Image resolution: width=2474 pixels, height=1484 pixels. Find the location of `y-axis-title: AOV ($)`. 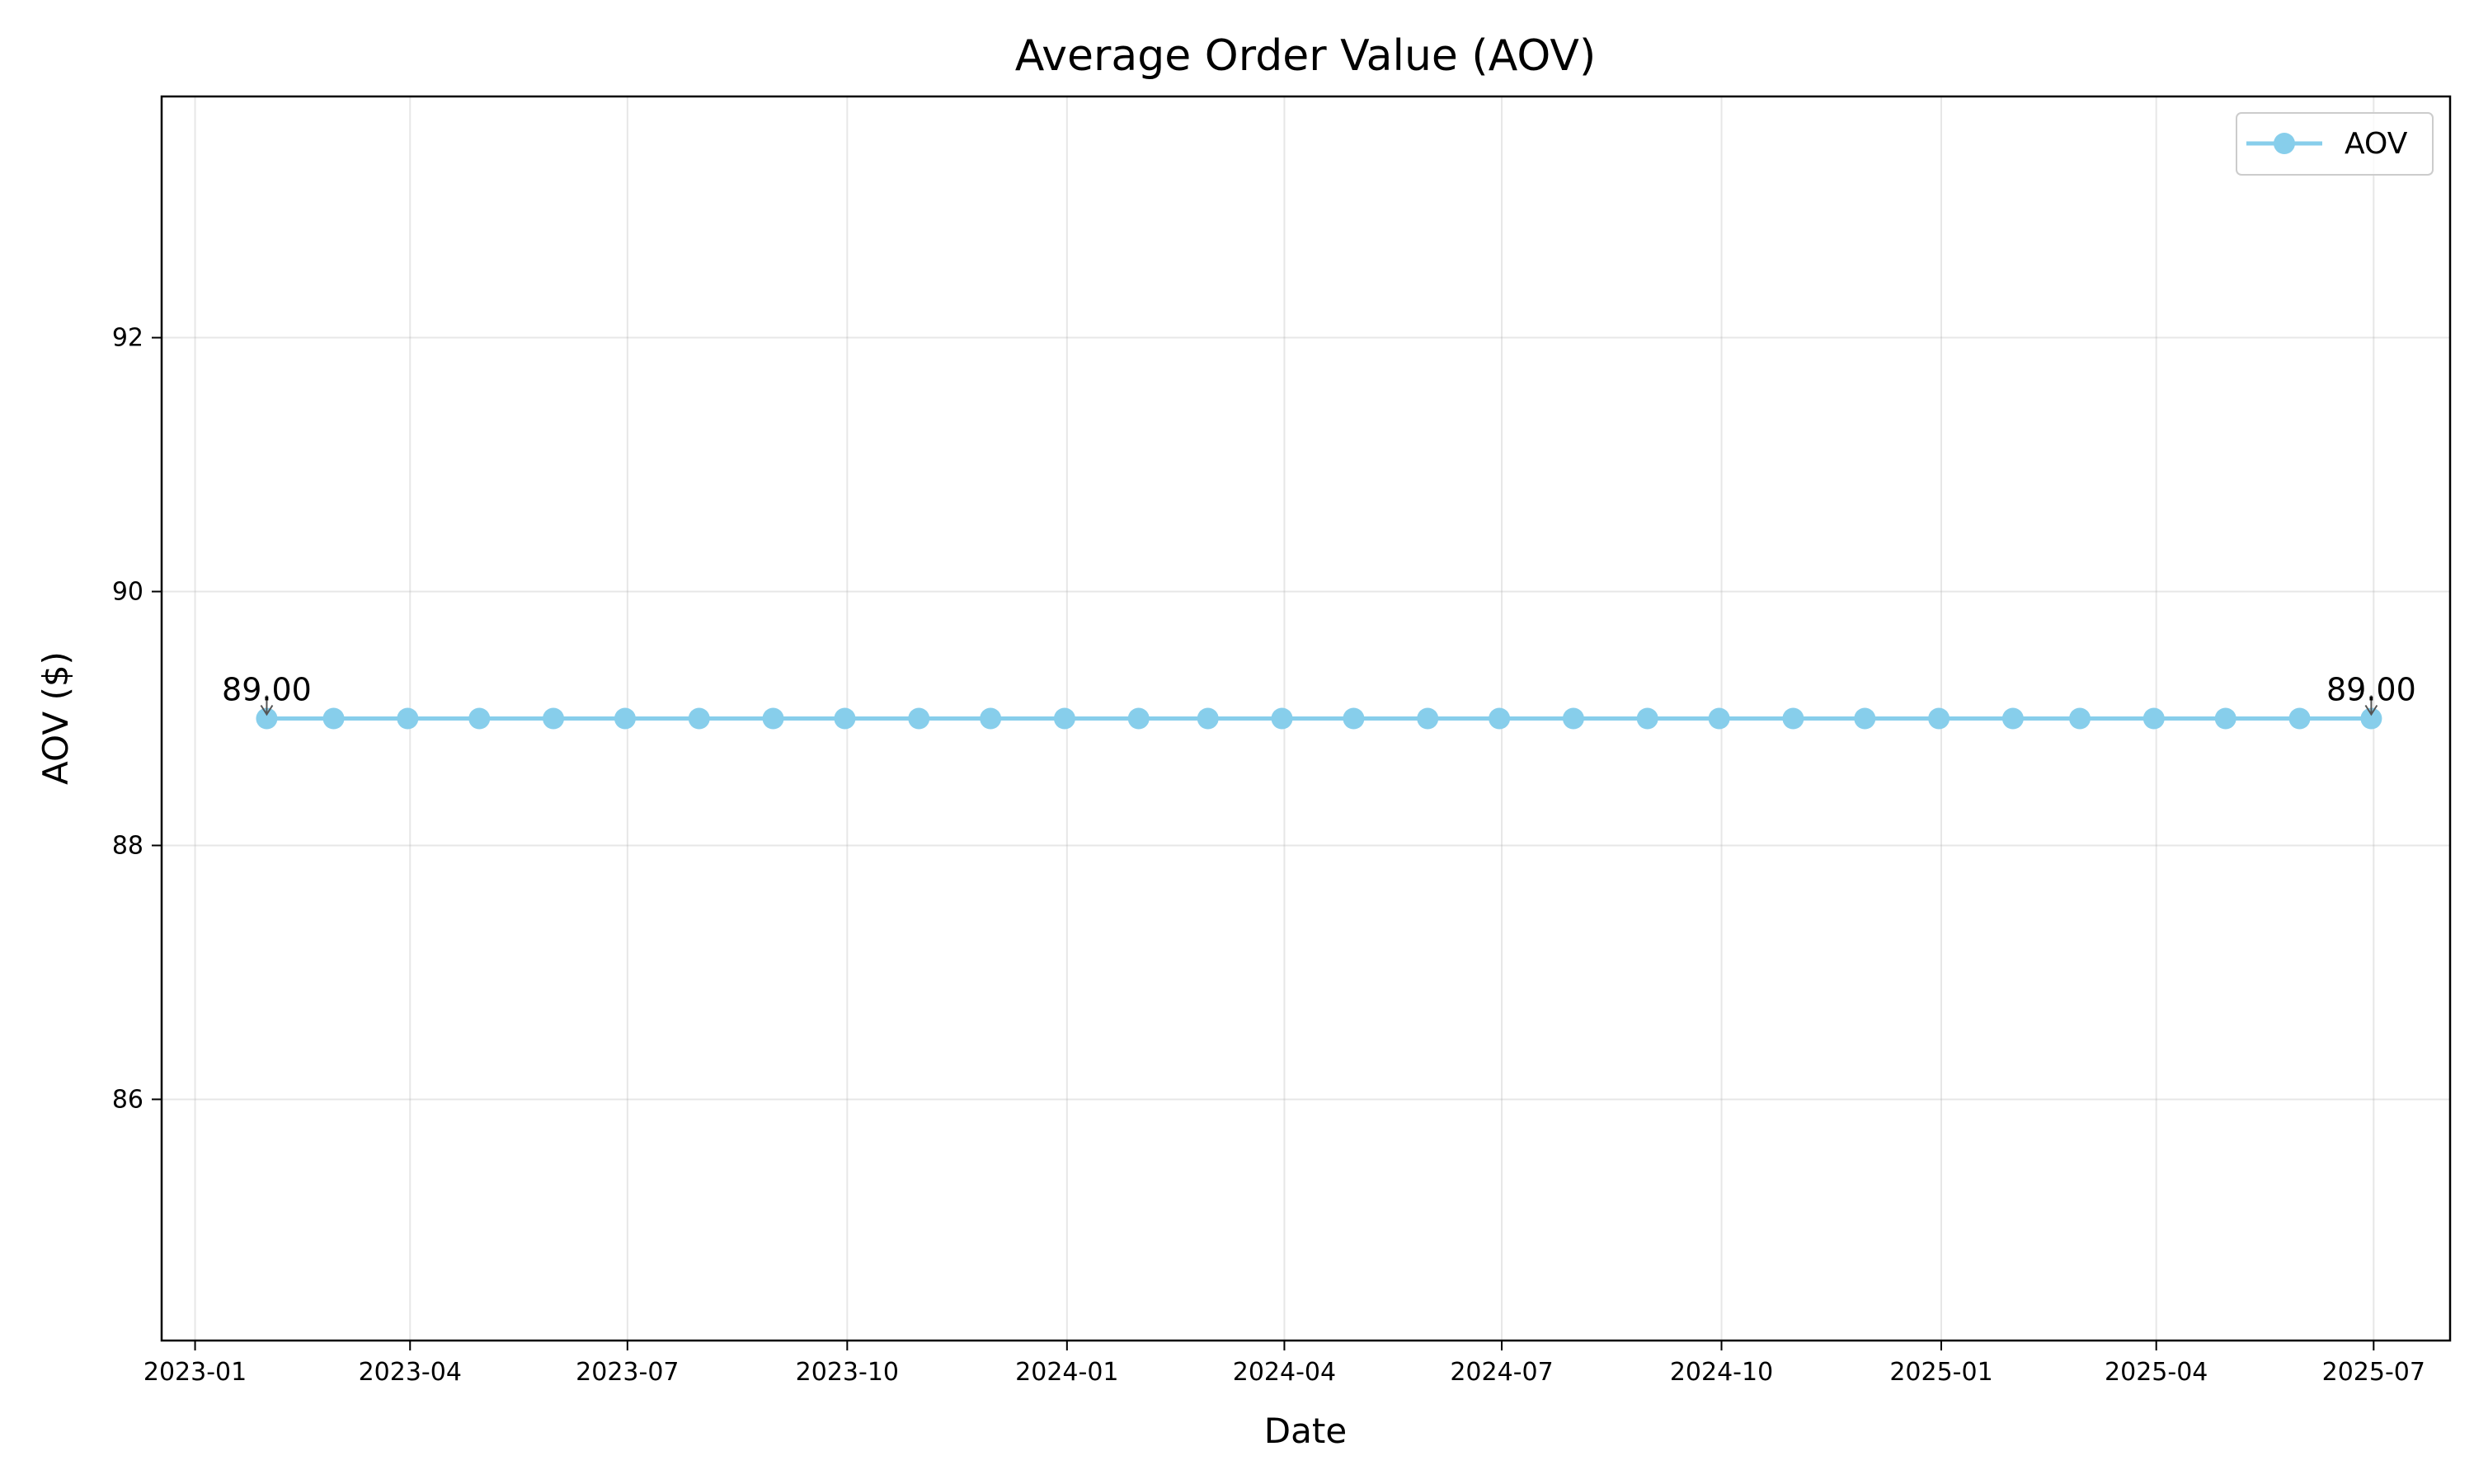

y-axis-title: AOV ($) is located at coordinates (55, 718).